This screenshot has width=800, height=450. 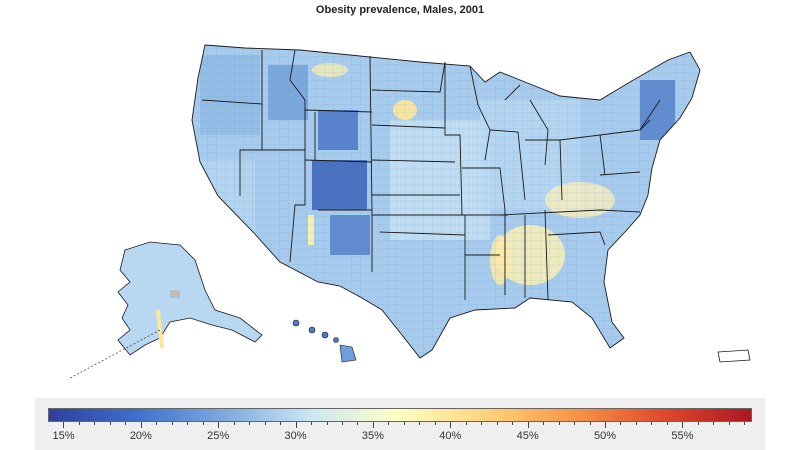 I want to click on color-scale-axis: 15% 20% 25% 30% 35% 40% 45% 50% 55%, so click(x=400, y=436).